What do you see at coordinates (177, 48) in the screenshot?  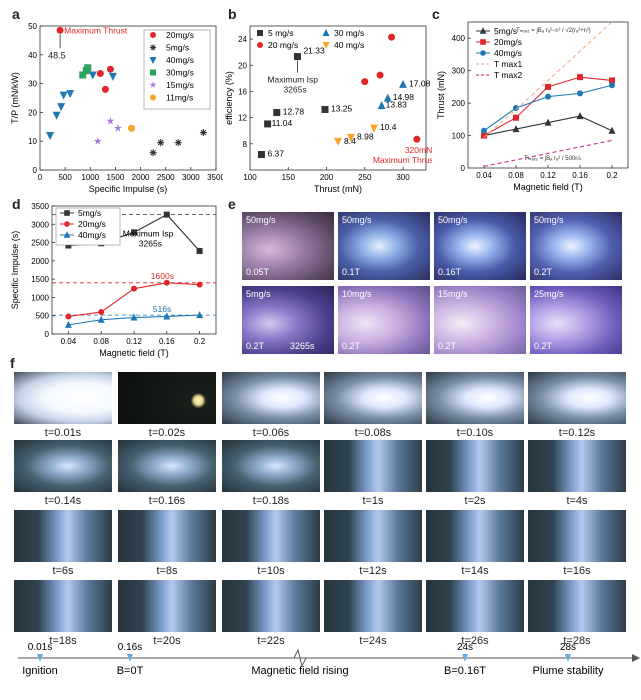 I see `legend-label: 5mg/s` at bounding box center [177, 48].